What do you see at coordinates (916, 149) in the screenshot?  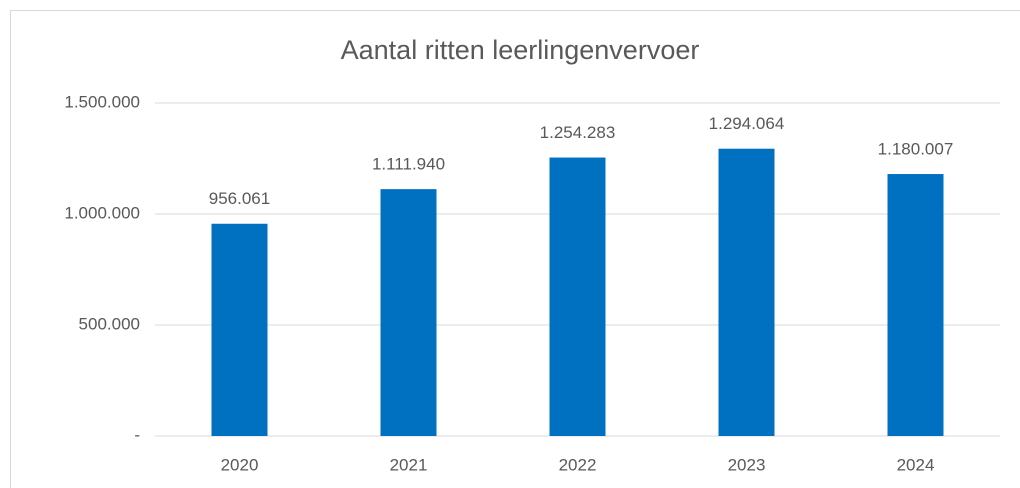 I see `data-label: 1.180.007` at bounding box center [916, 149].